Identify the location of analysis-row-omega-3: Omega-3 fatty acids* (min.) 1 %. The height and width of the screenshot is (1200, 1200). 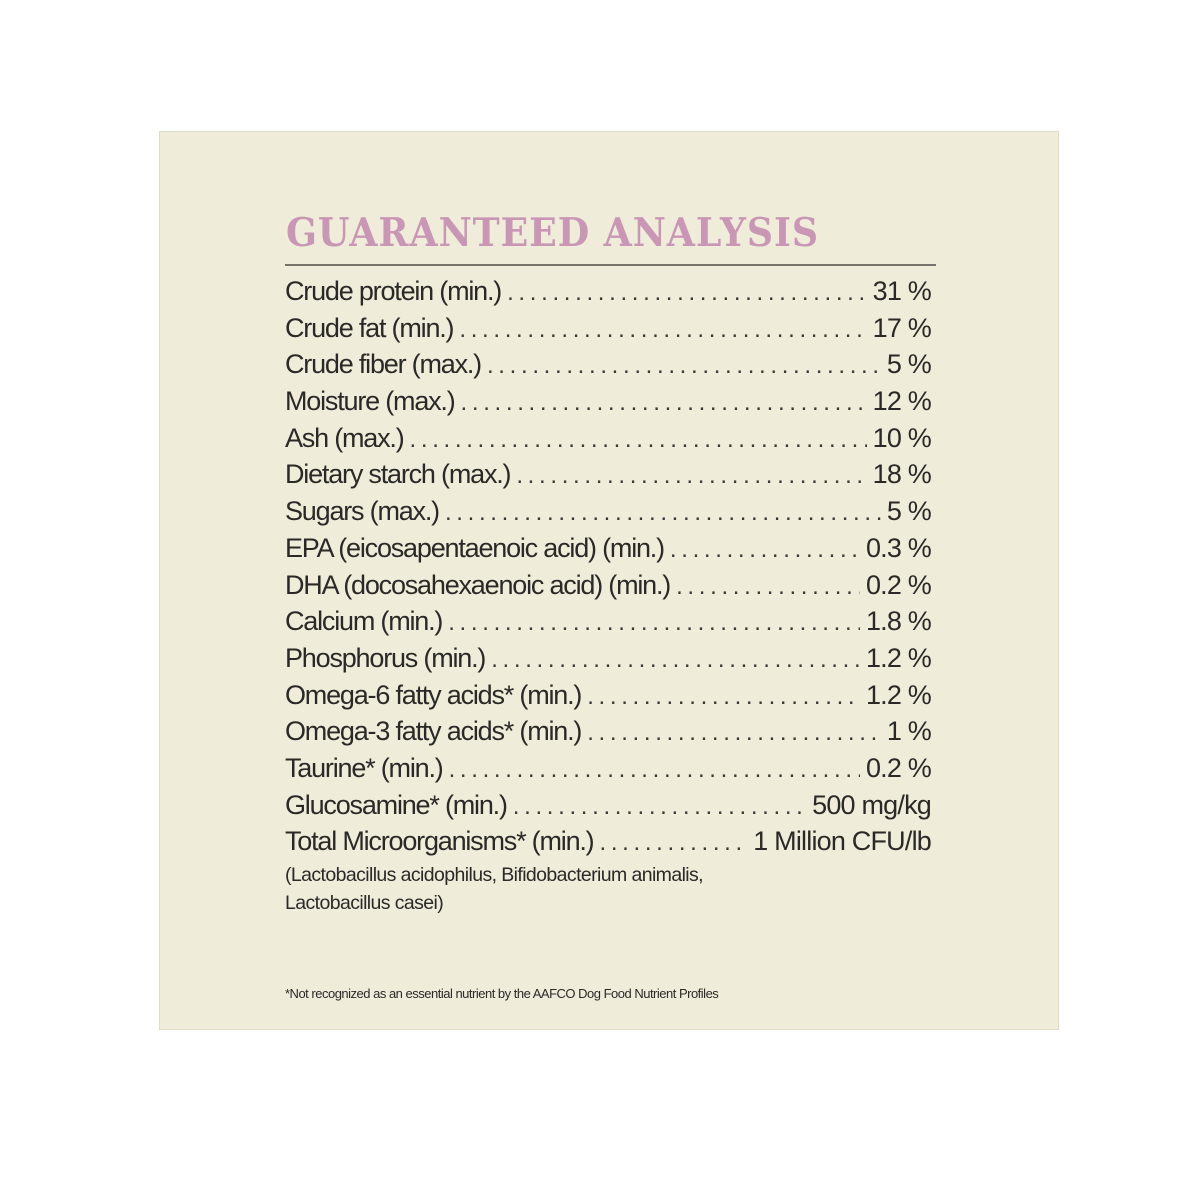
(608, 734).